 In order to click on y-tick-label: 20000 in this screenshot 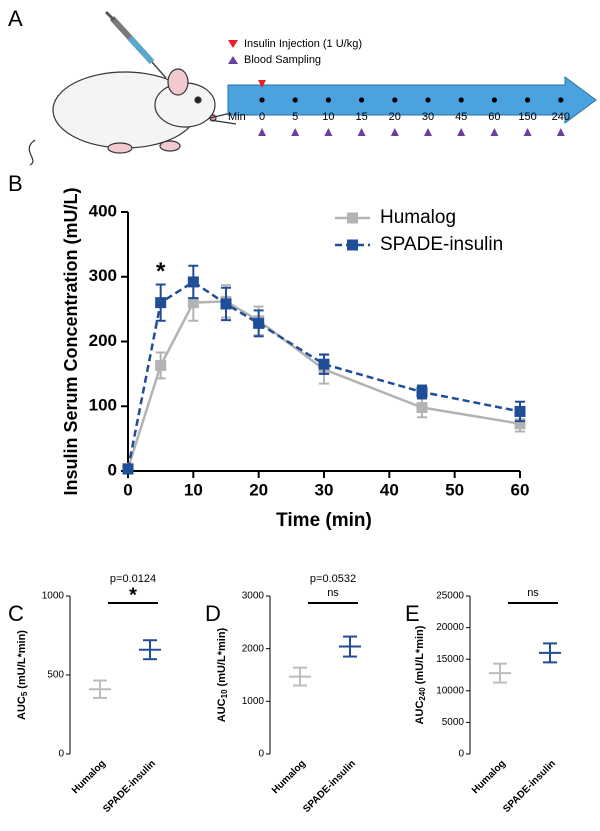, I will do `click(450, 627)`.